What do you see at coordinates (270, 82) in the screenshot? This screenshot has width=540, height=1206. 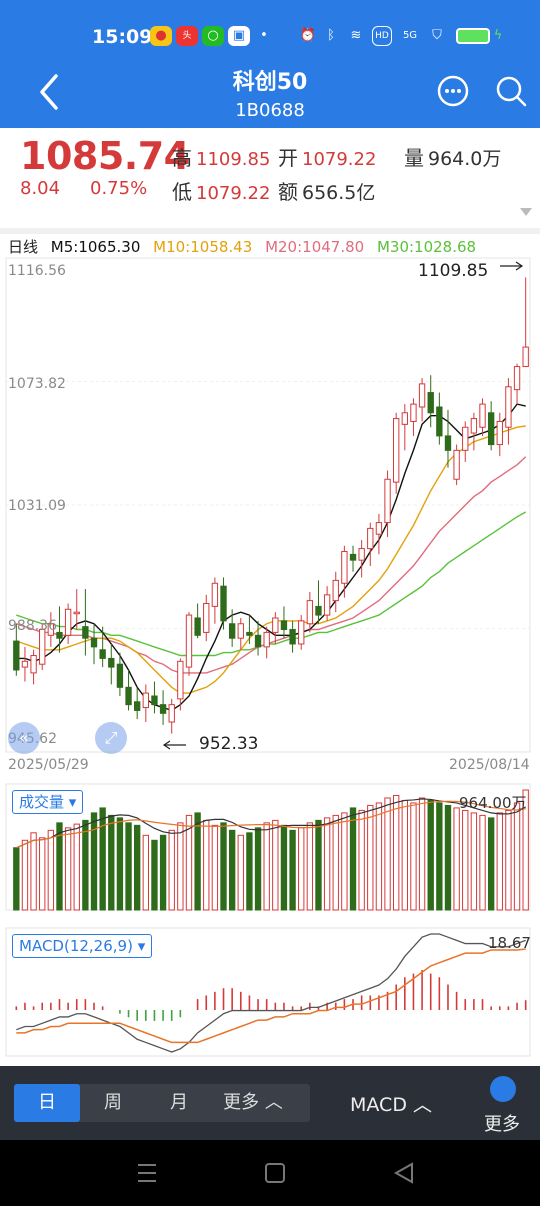 I see `page-title: 科创50` at bounding box center [270, 82].